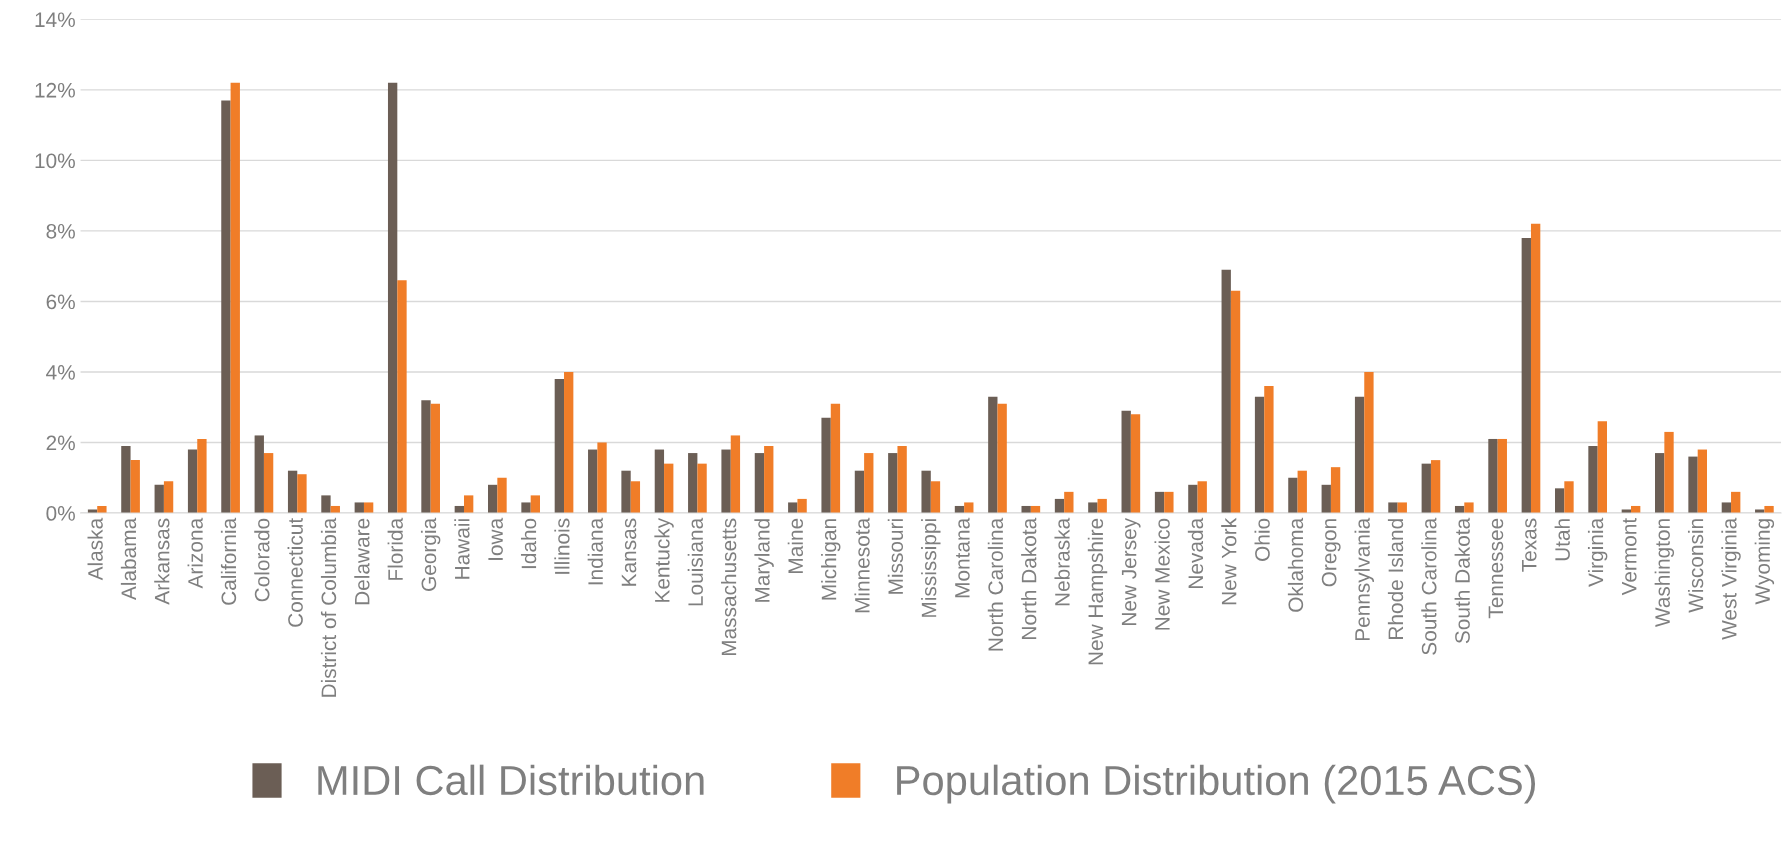 This screenshot has width=1790, height=841. I want to click on x-tick-label: West Virginia, so click(1731, 578).